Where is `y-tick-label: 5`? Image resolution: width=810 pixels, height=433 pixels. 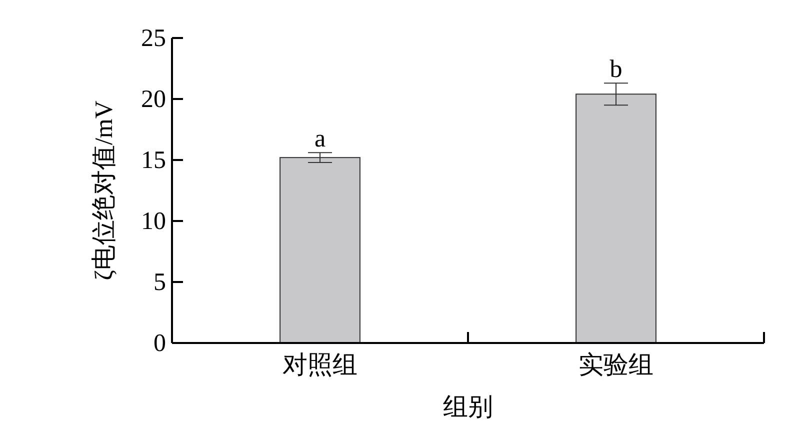 y-tick-label: 5 is located at coordinates (160, 282).